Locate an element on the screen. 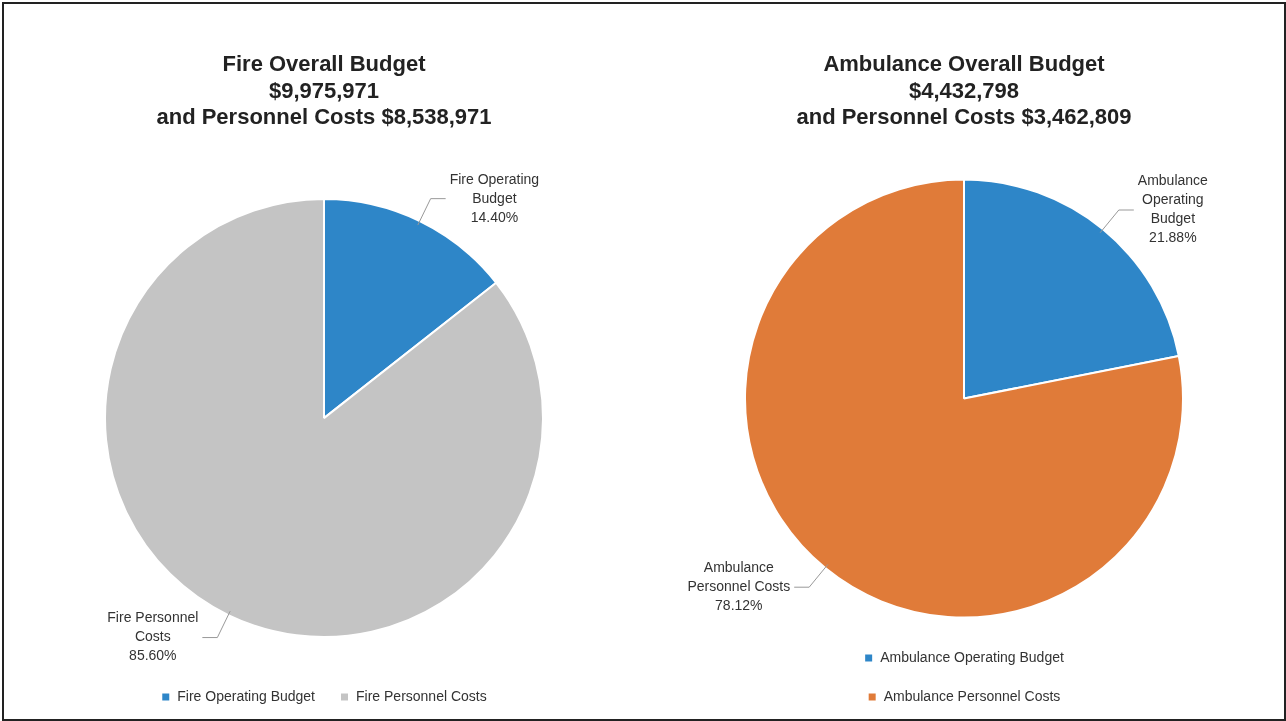 Image resolution: width=1286 pixels, height=721 pixels. legend-label: Fire Personnel Costs is located at coordinates (421, 695).